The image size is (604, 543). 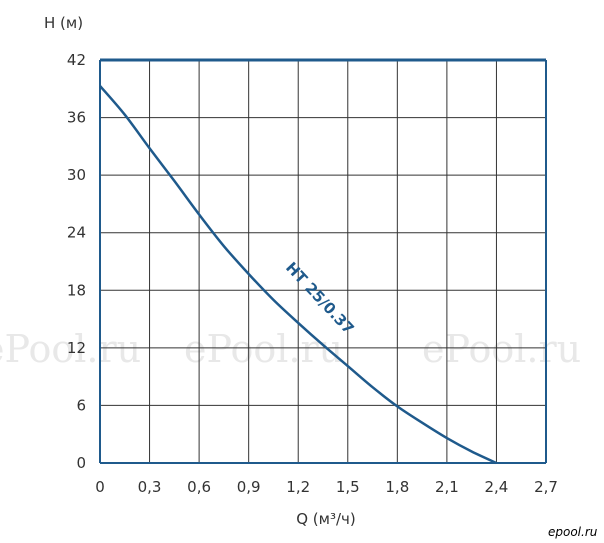 I want to click on x-tick-label: 0,3, so click(x=150, y=487).